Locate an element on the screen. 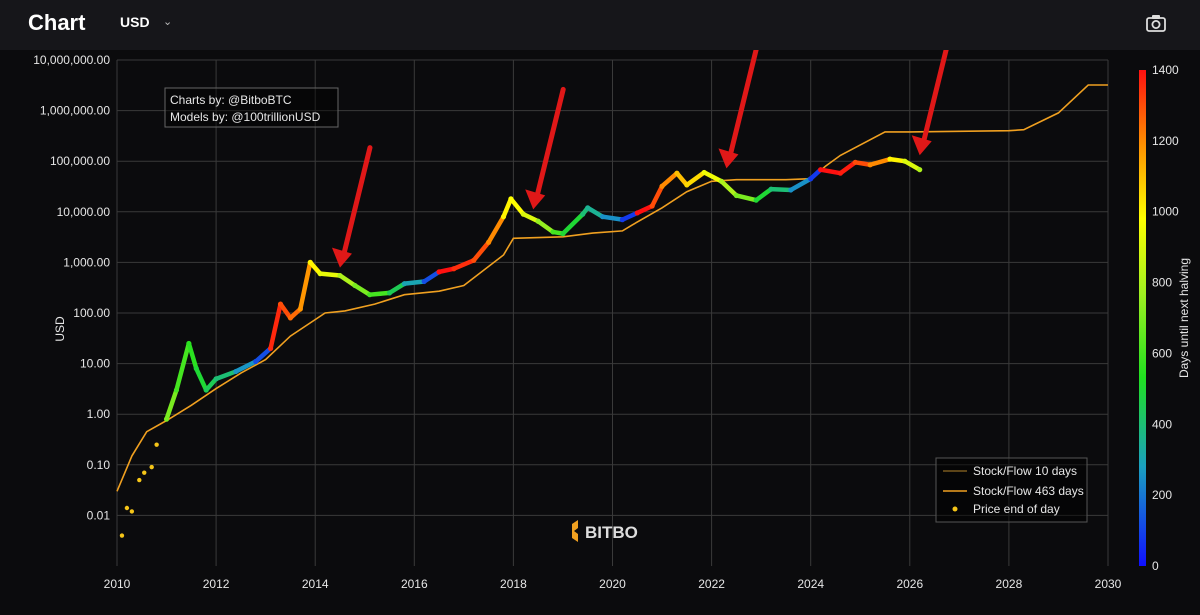 Image resolution: width=1200 pixels, height=615 pixels. legend-entry-sf10: Stock/Flow 10 days is located at coordinates (1025, 471).